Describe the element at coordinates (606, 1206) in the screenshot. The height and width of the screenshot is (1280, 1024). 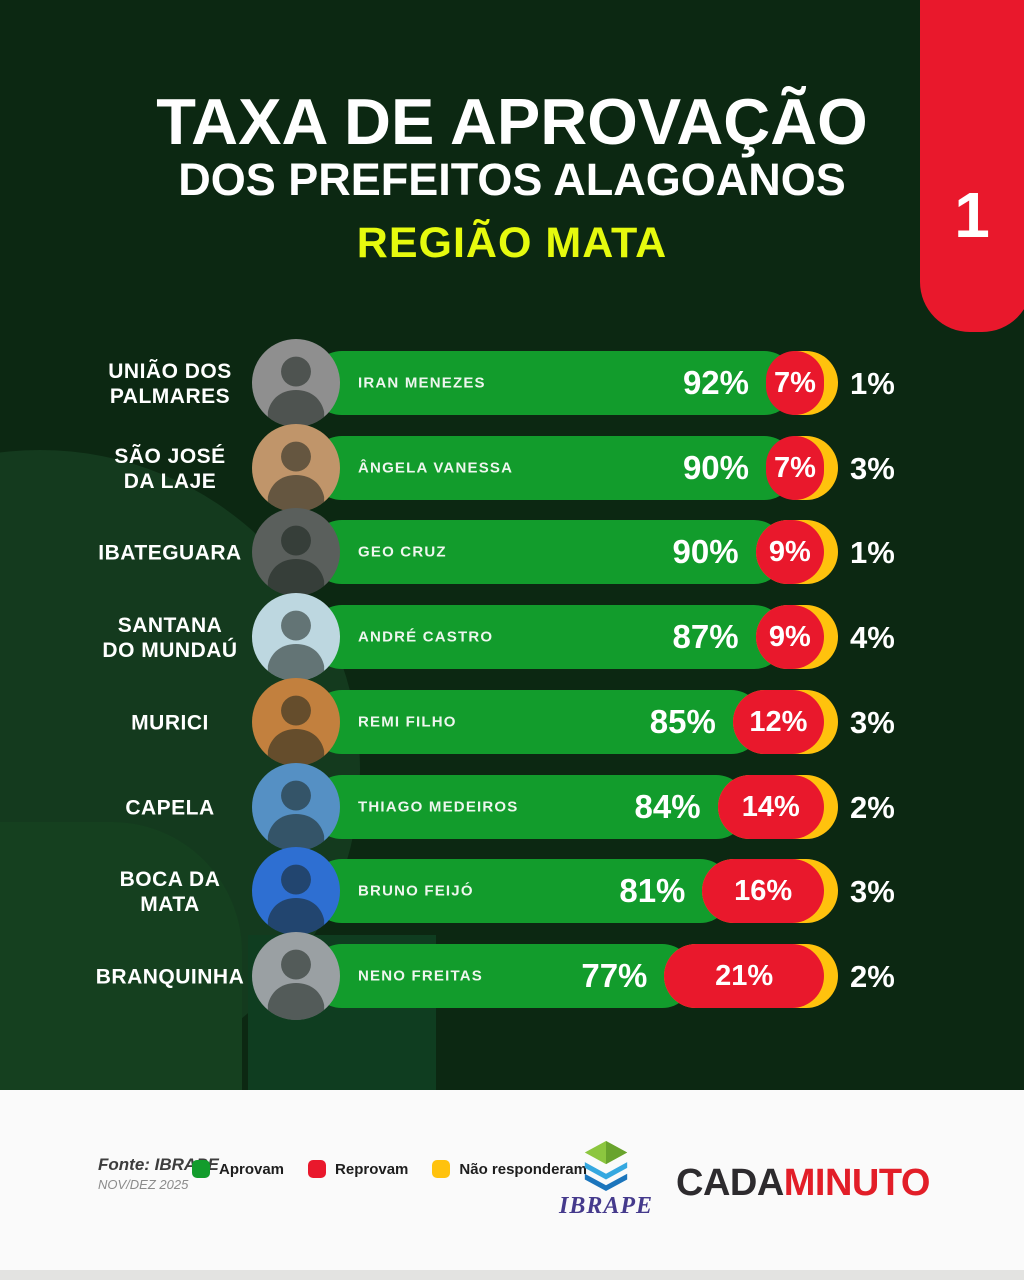
I see `ibrape-logo-text: IBRAPE` at that location.